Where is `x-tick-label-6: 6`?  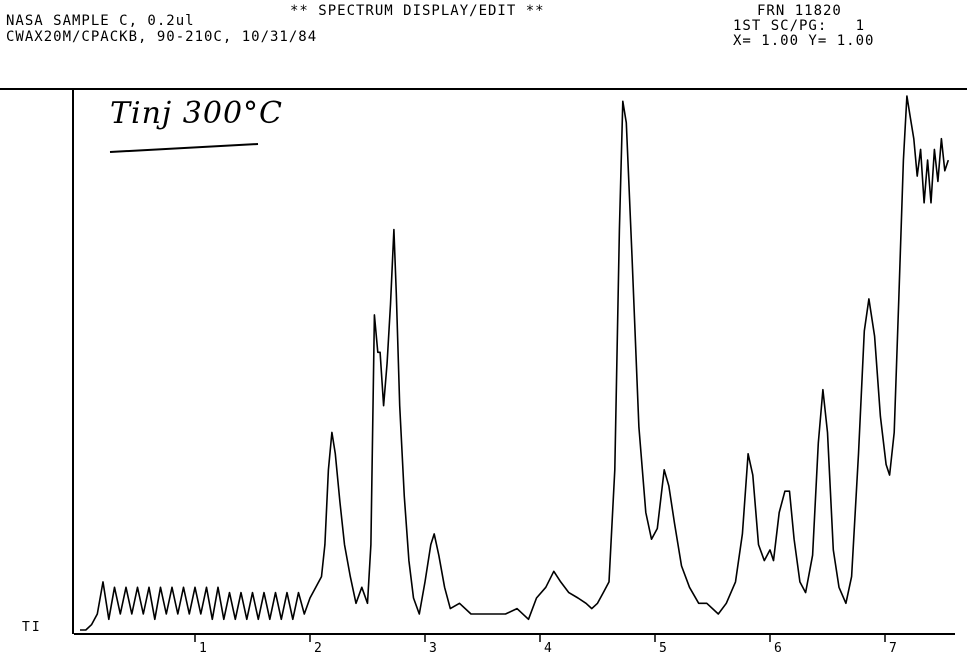
x-tick-label-6: 6 is located at coordinates (778, 648).